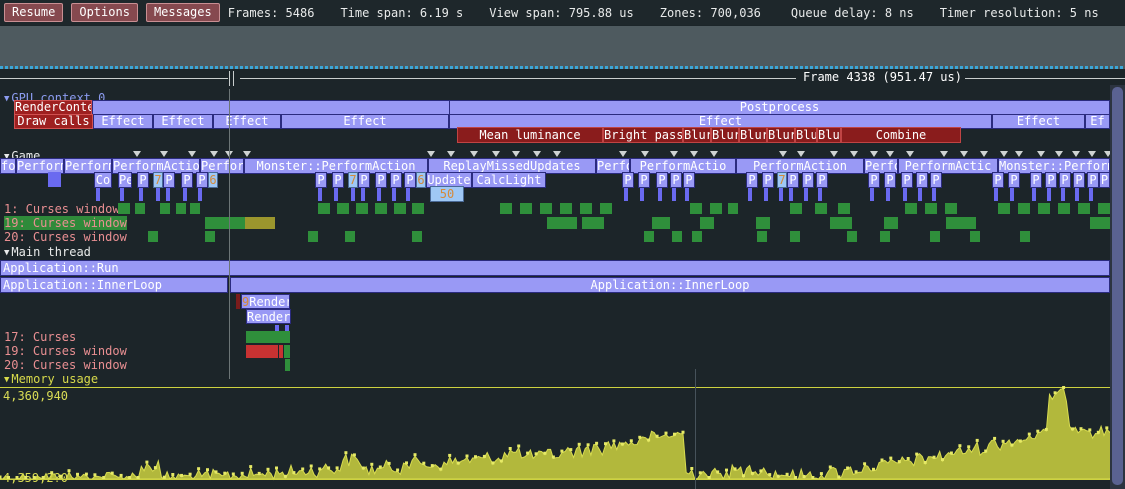 The height and width of the screenshot is (489, 1125). Describe the element at coordinates (281, 351) in the screenshot. I see `main-bar-19b` at that location.